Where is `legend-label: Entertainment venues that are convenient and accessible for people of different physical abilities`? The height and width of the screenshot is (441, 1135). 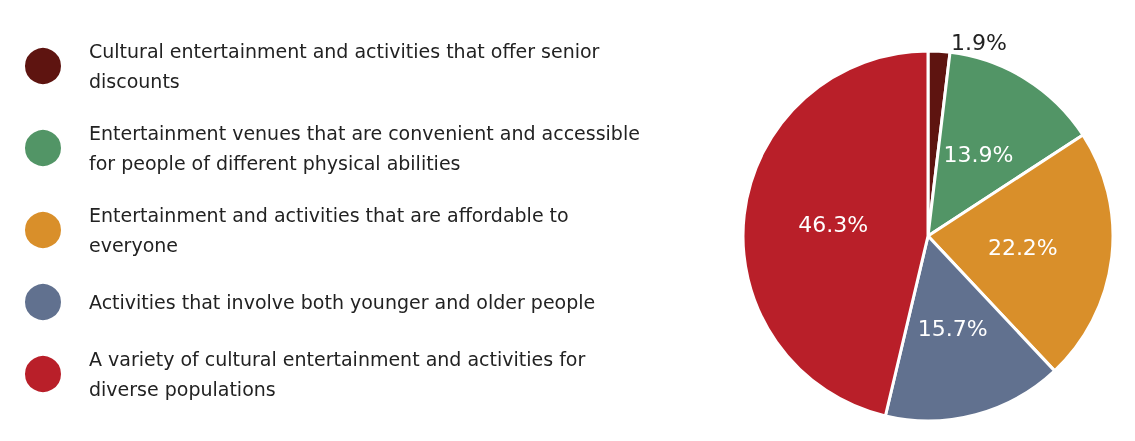
legend-label: Entertainment venues that are convenient and accessible for people of different physical abilities is located at coordinates (367, 148).